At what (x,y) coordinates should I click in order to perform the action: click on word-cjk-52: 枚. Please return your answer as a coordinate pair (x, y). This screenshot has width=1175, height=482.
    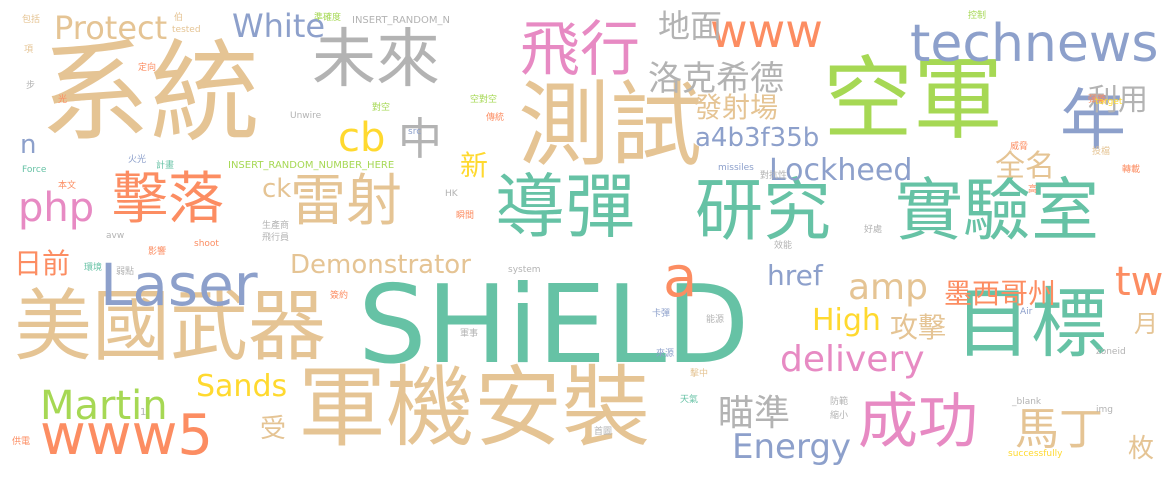
    Looking at the image, I should click on (1141, 449).